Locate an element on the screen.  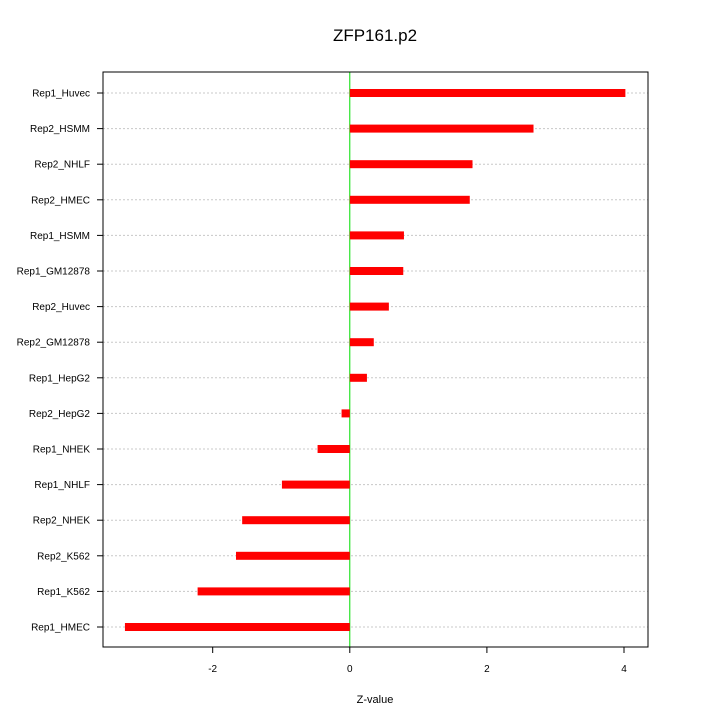
y-tick-label: Rep1_Huvec is located at coordinates (61, 94).